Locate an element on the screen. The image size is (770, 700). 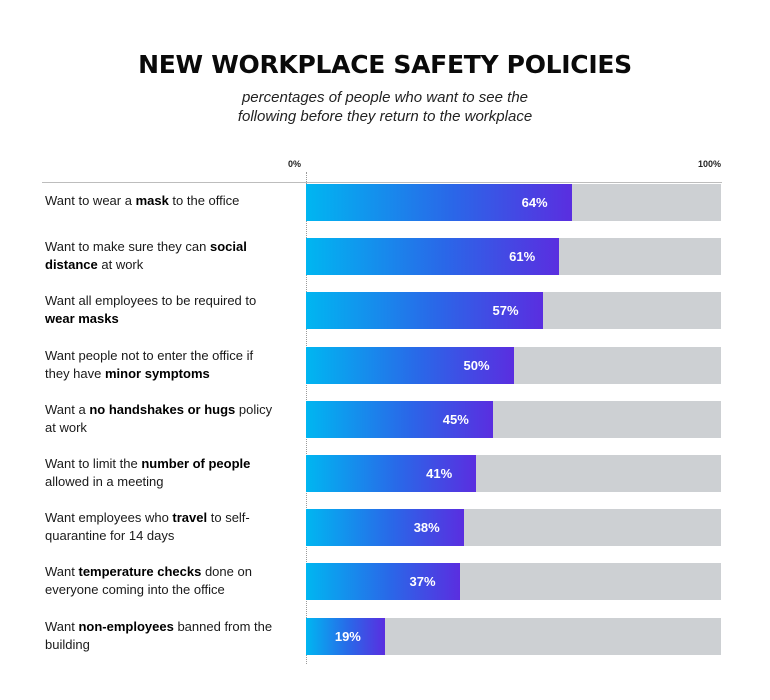
value-label: 41% is located at coordinates (439, 473).